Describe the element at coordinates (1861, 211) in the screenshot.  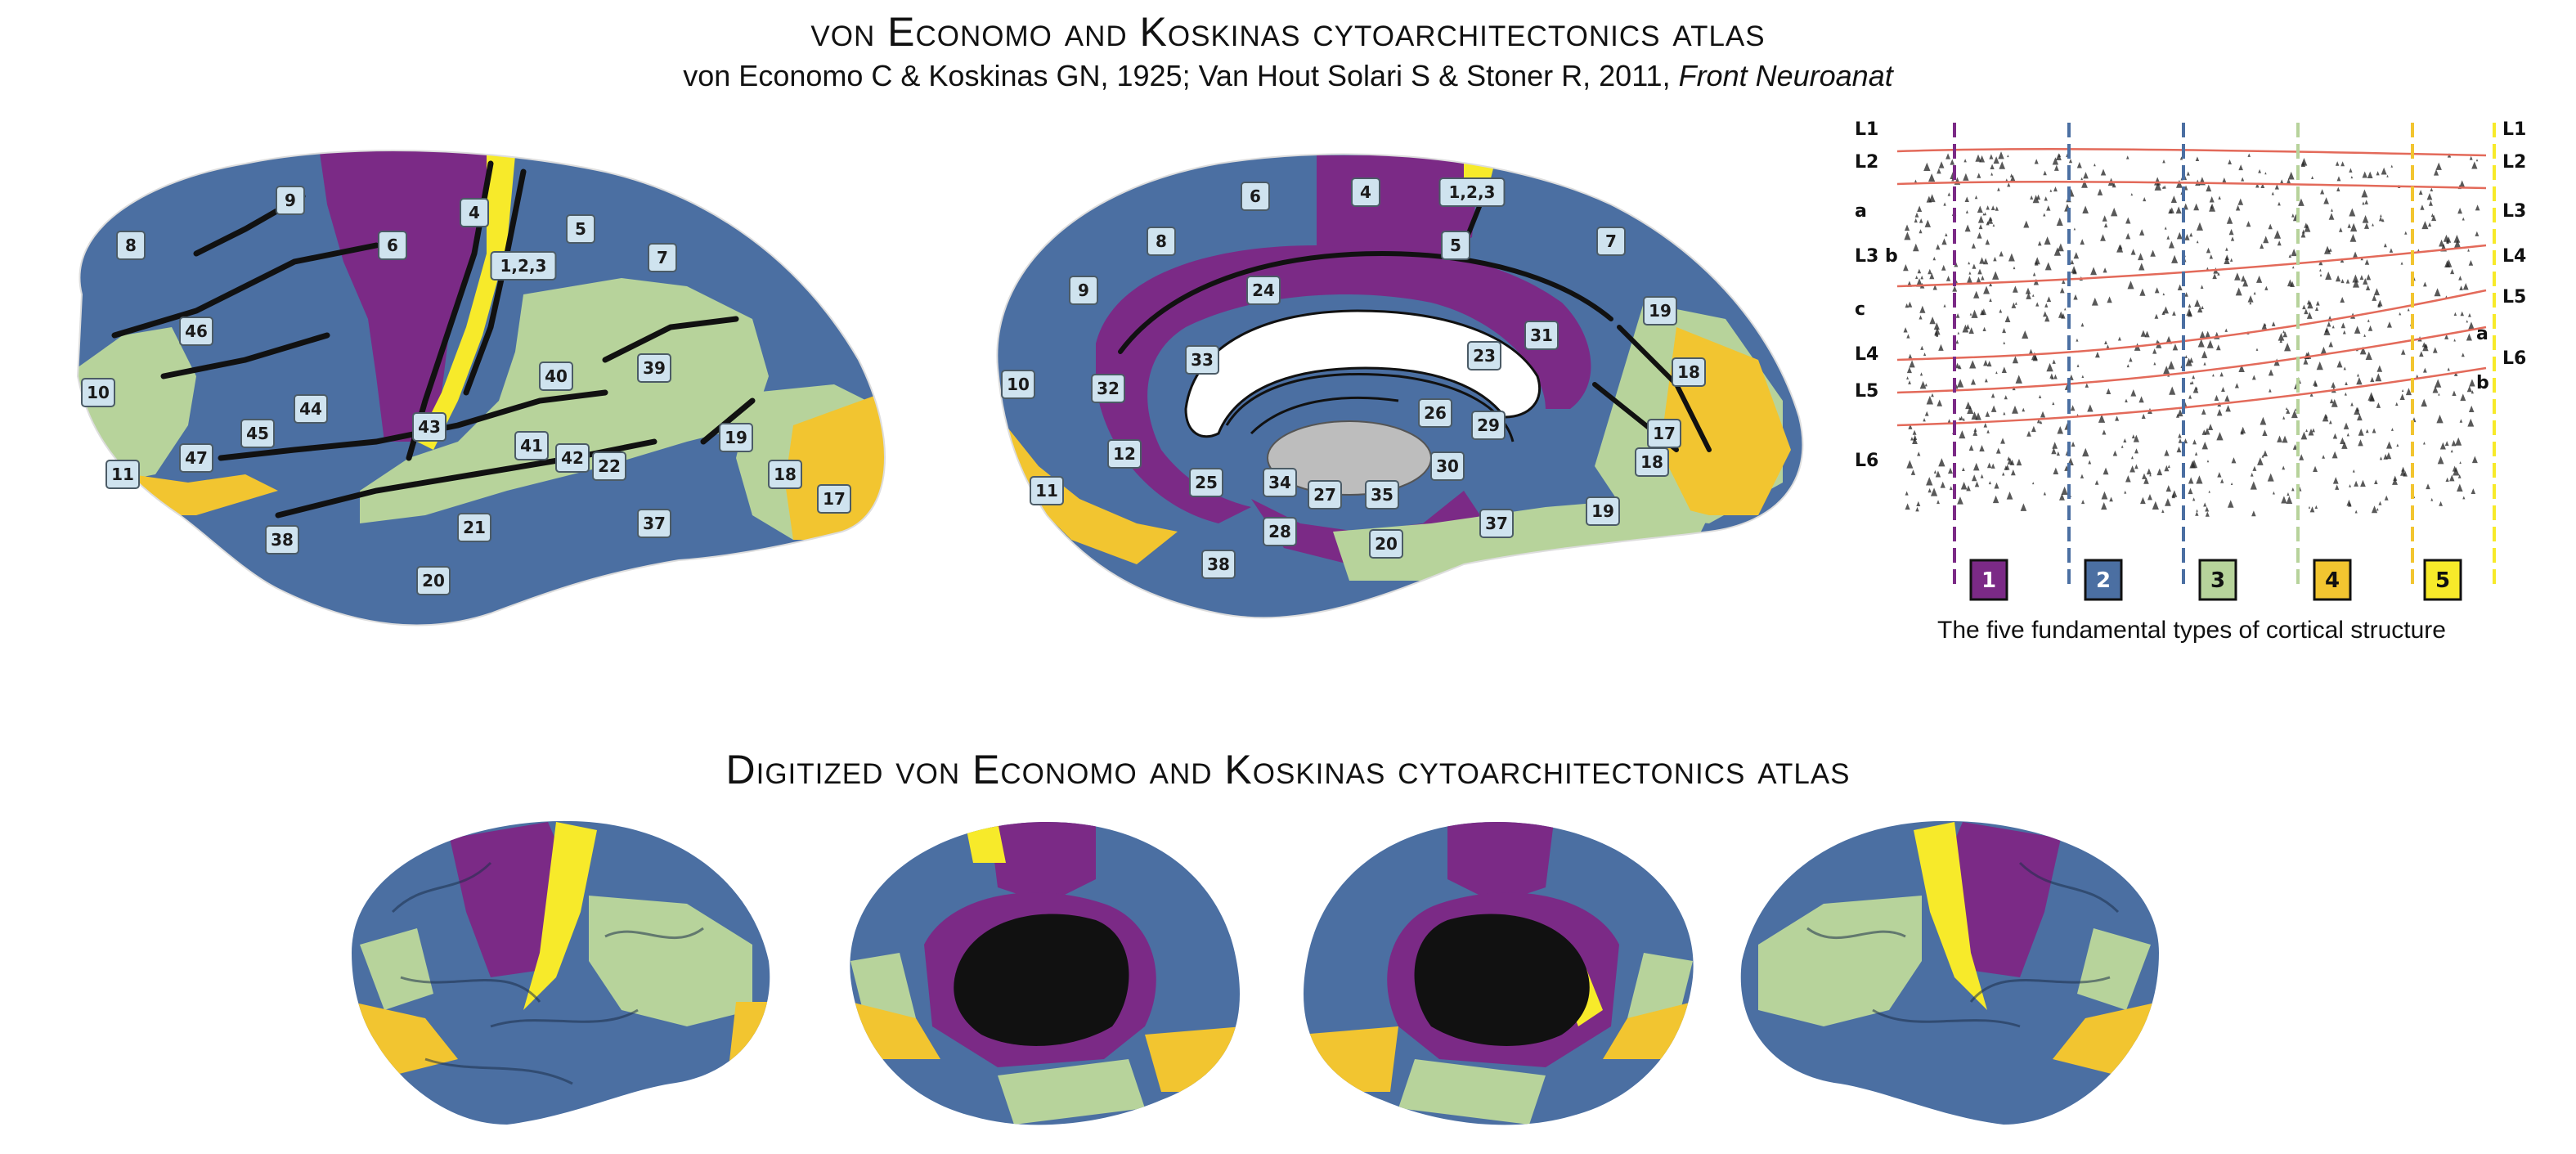
I see `layer-label-left: a` at that location.